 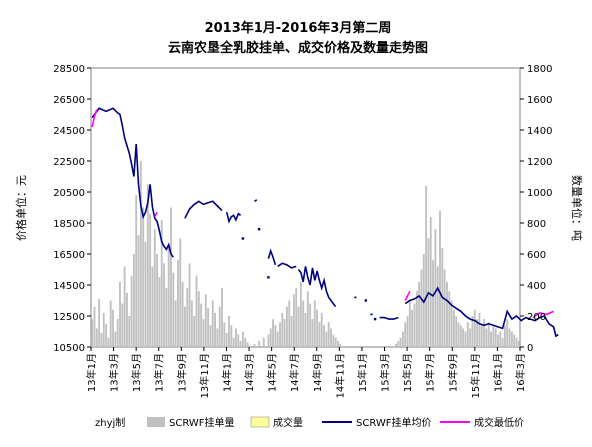 What do you see at coordinates (114, 372) in the screenshot?
I see `x-tick-label: 13年3月` at bounding box center [114, 372].